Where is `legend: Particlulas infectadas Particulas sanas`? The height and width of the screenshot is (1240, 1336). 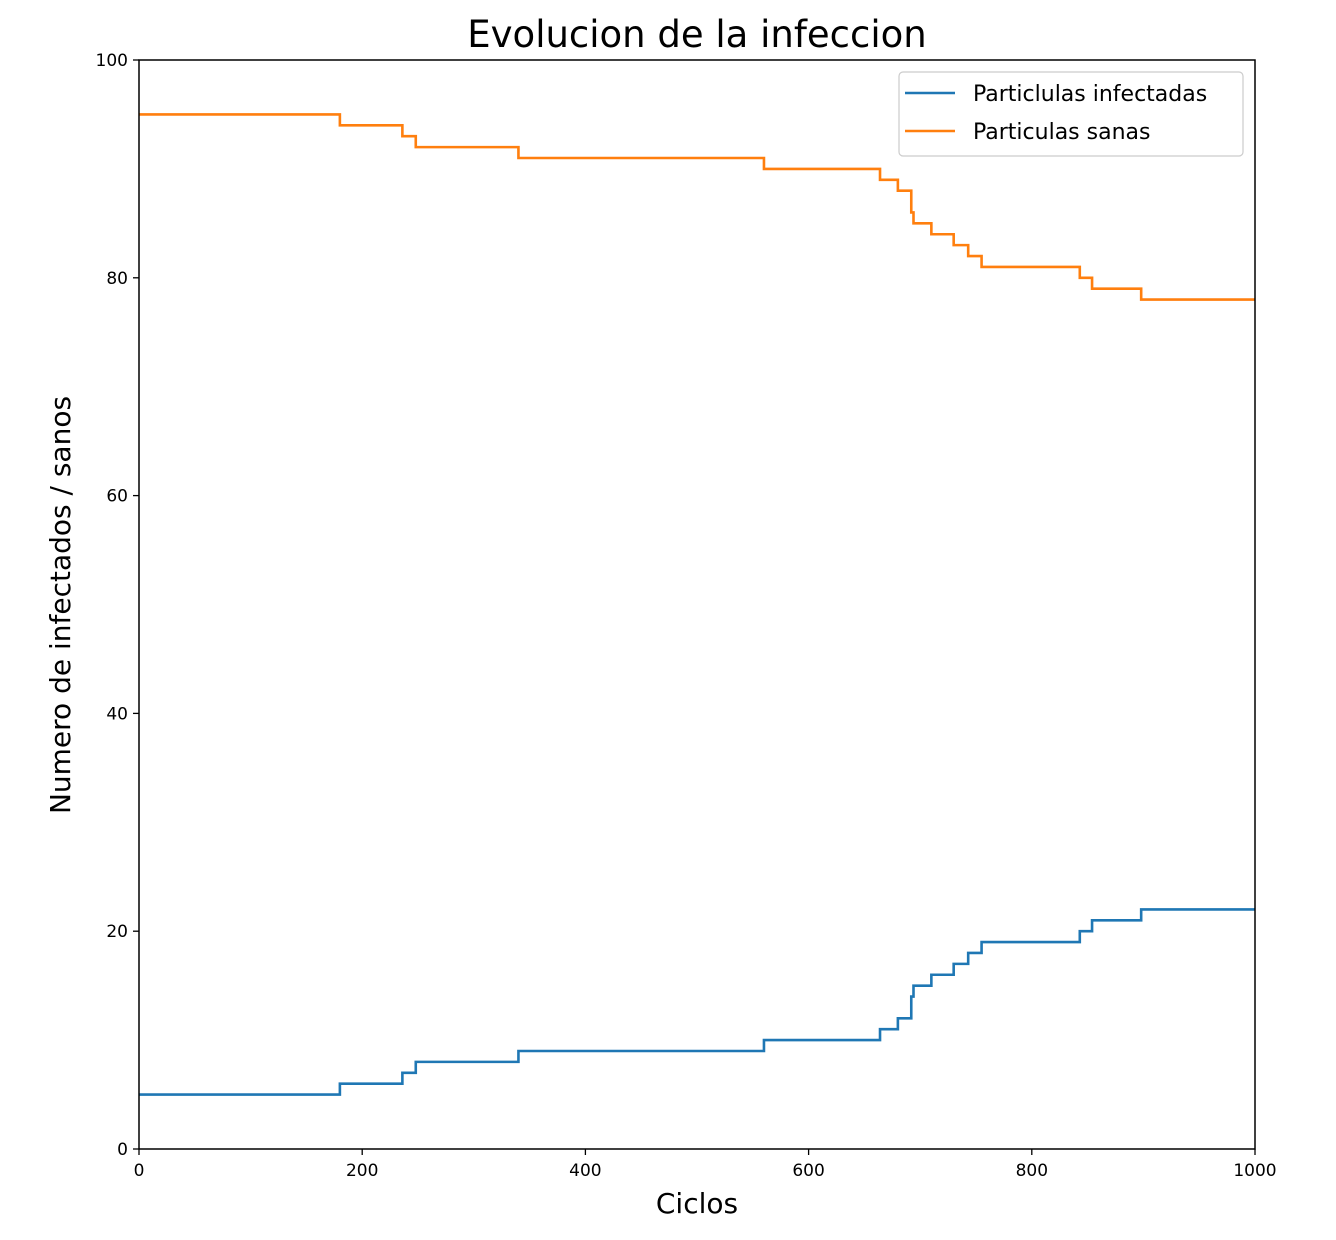
legend: Particlulas infectadas Particulas sanas is located at coordinates (1071, 114).